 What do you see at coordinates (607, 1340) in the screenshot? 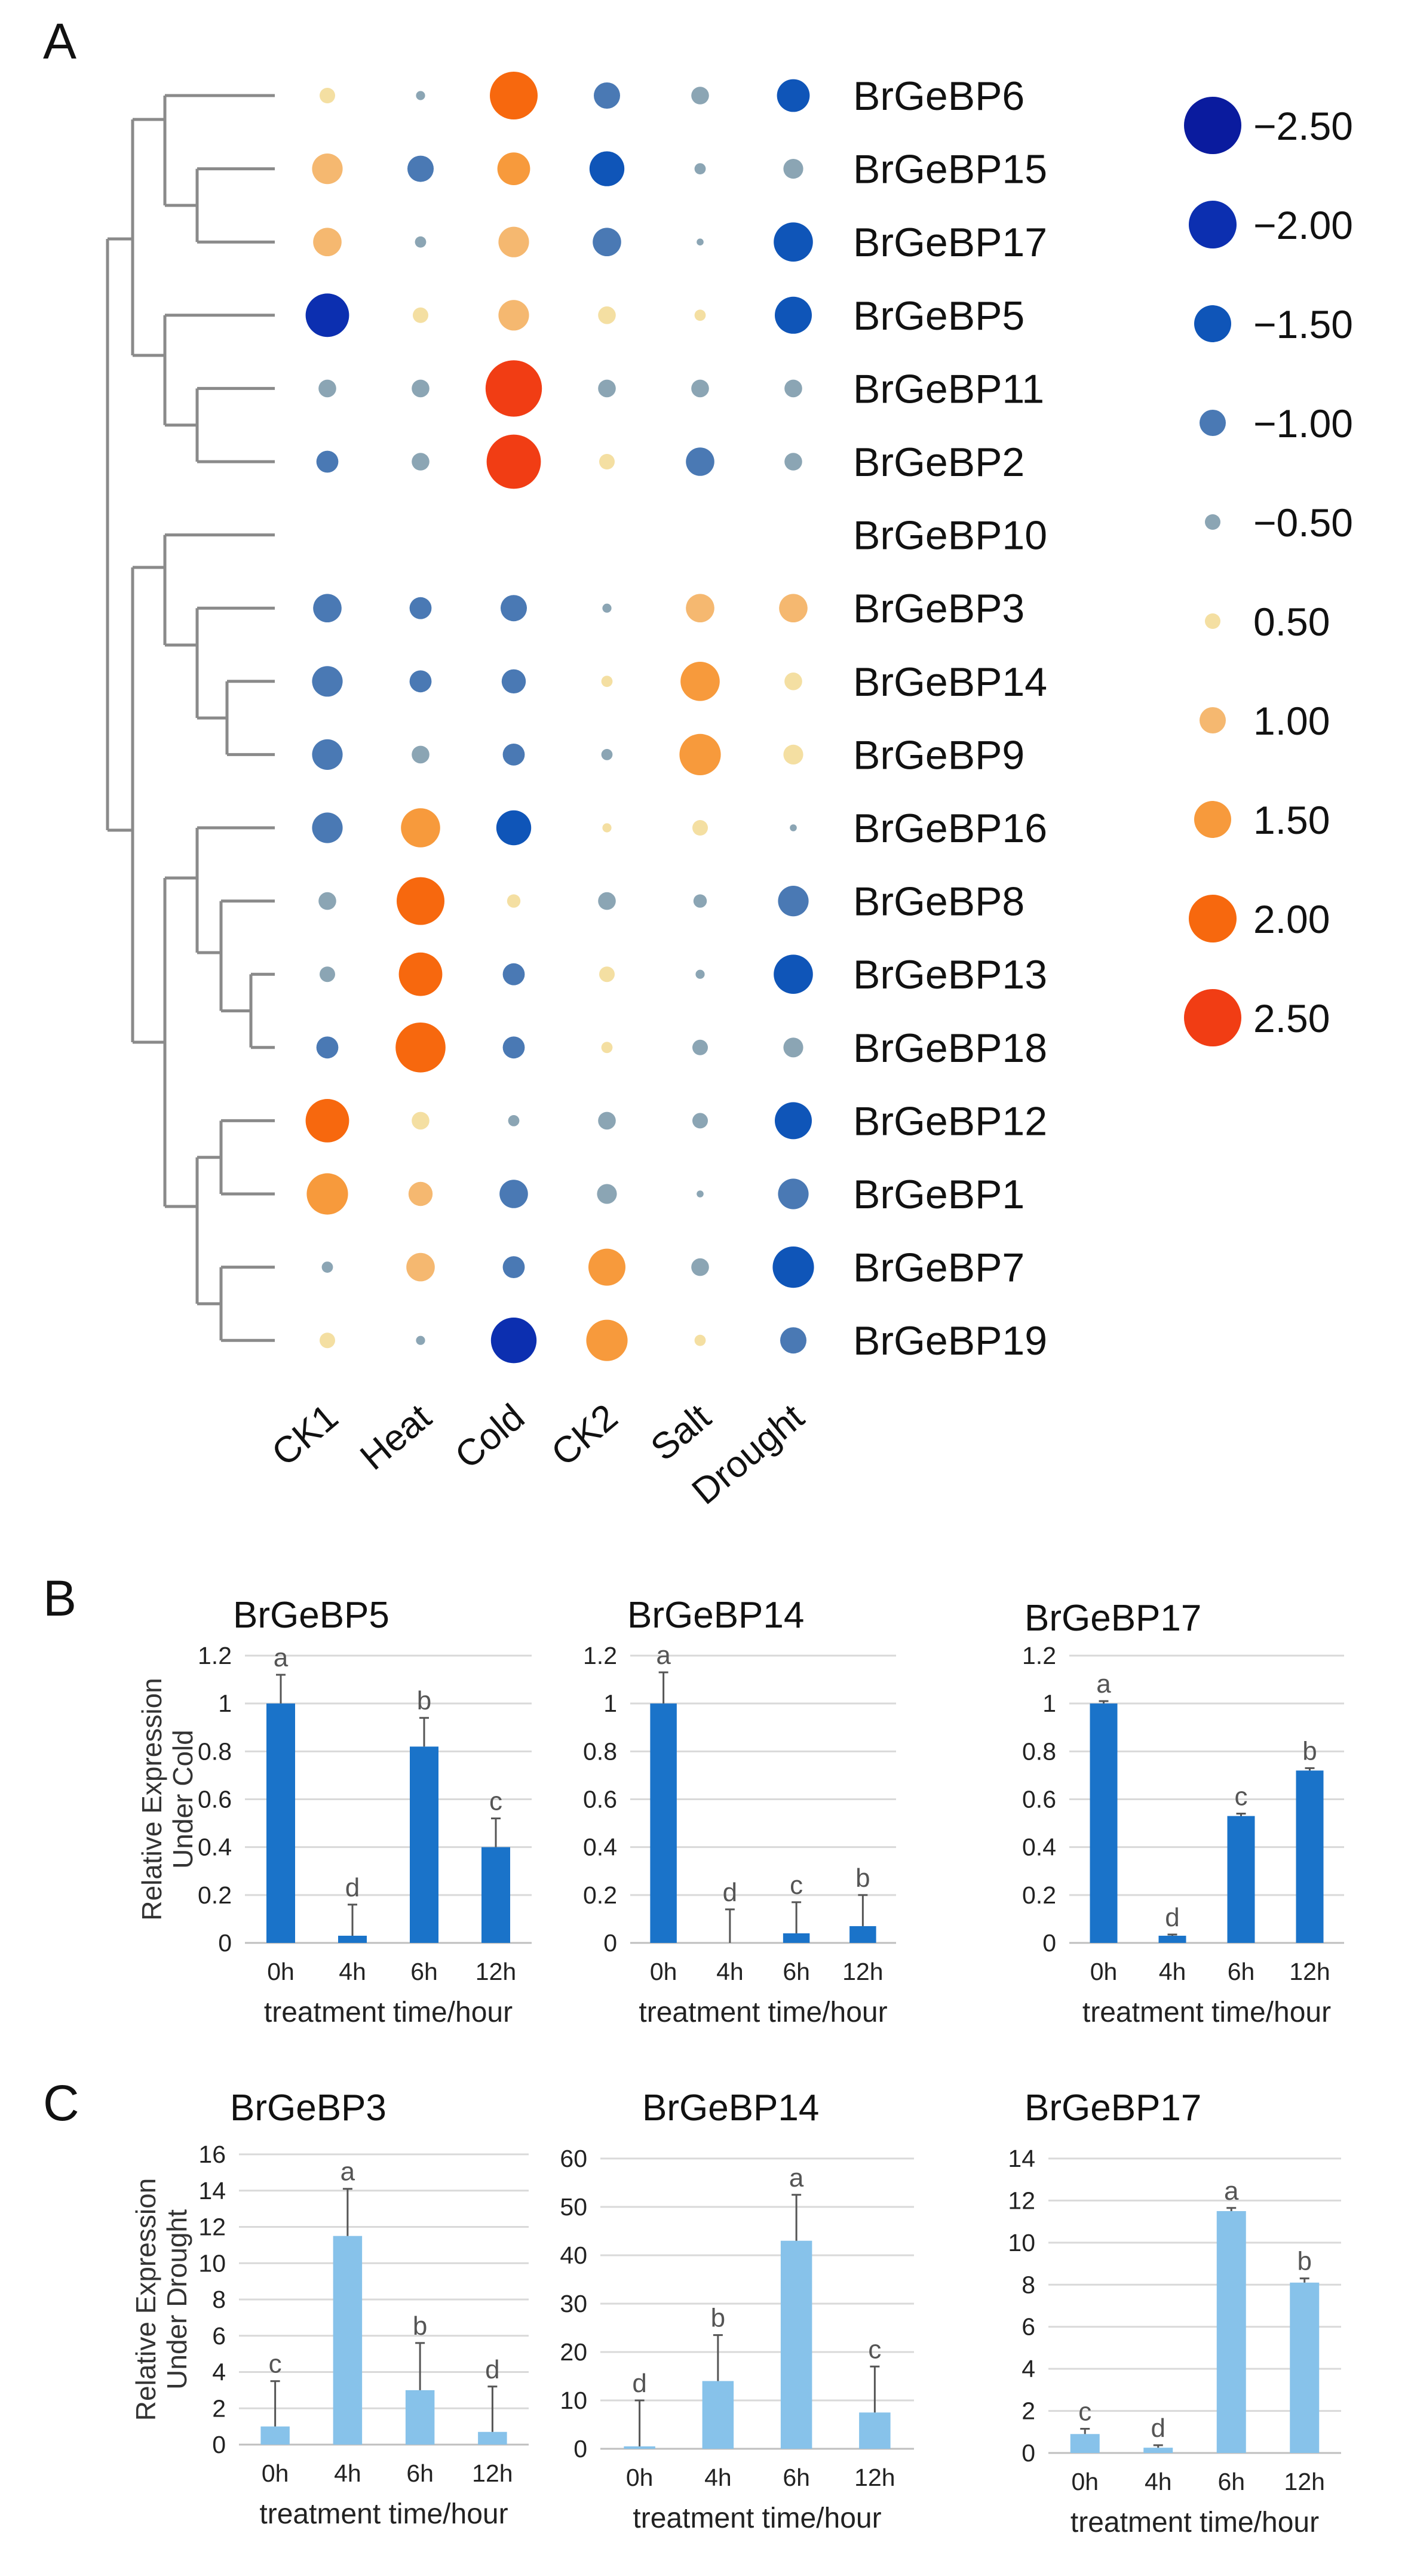
I see `bubble-BrGeBP19-CK2` at bounding box center [607, 1340].